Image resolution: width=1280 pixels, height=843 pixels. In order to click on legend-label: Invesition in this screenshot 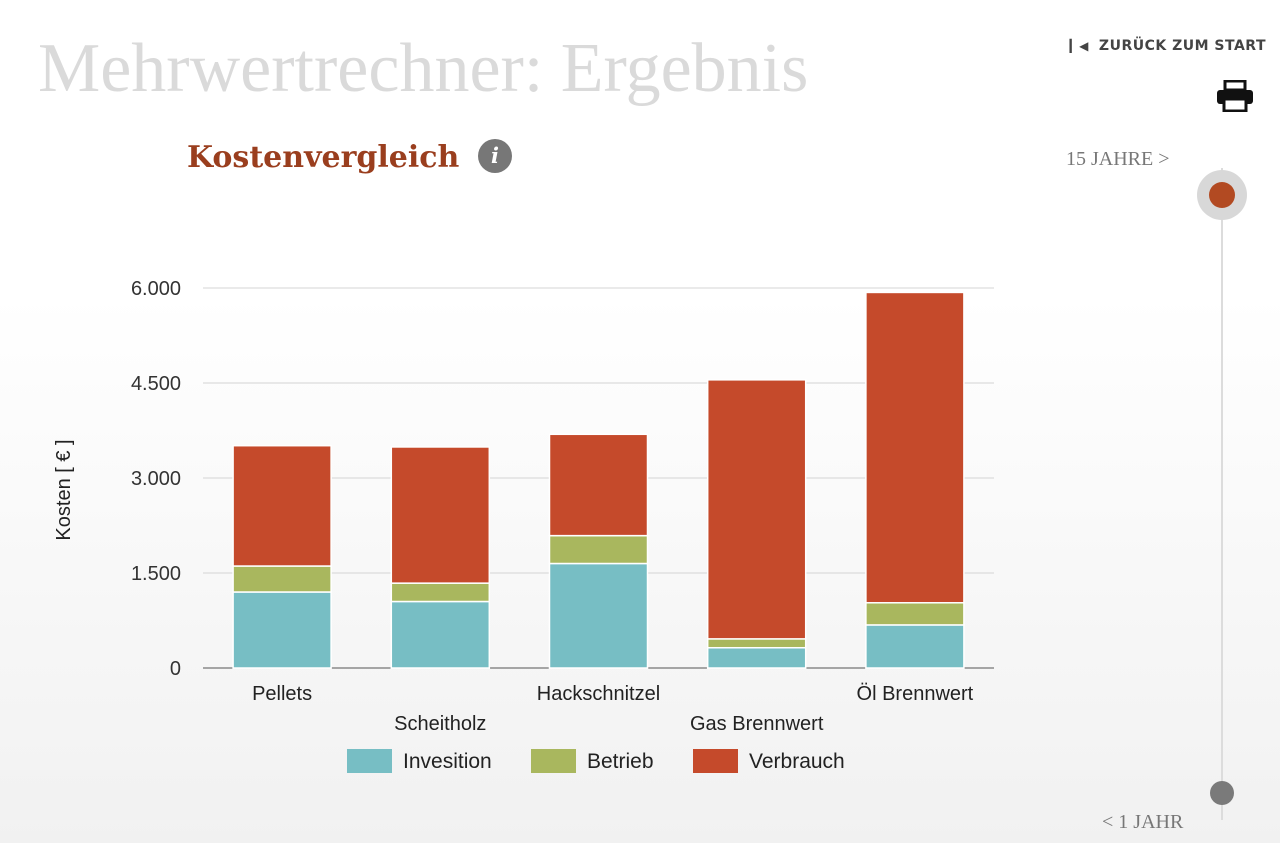, I will do `click(447, 761)`.